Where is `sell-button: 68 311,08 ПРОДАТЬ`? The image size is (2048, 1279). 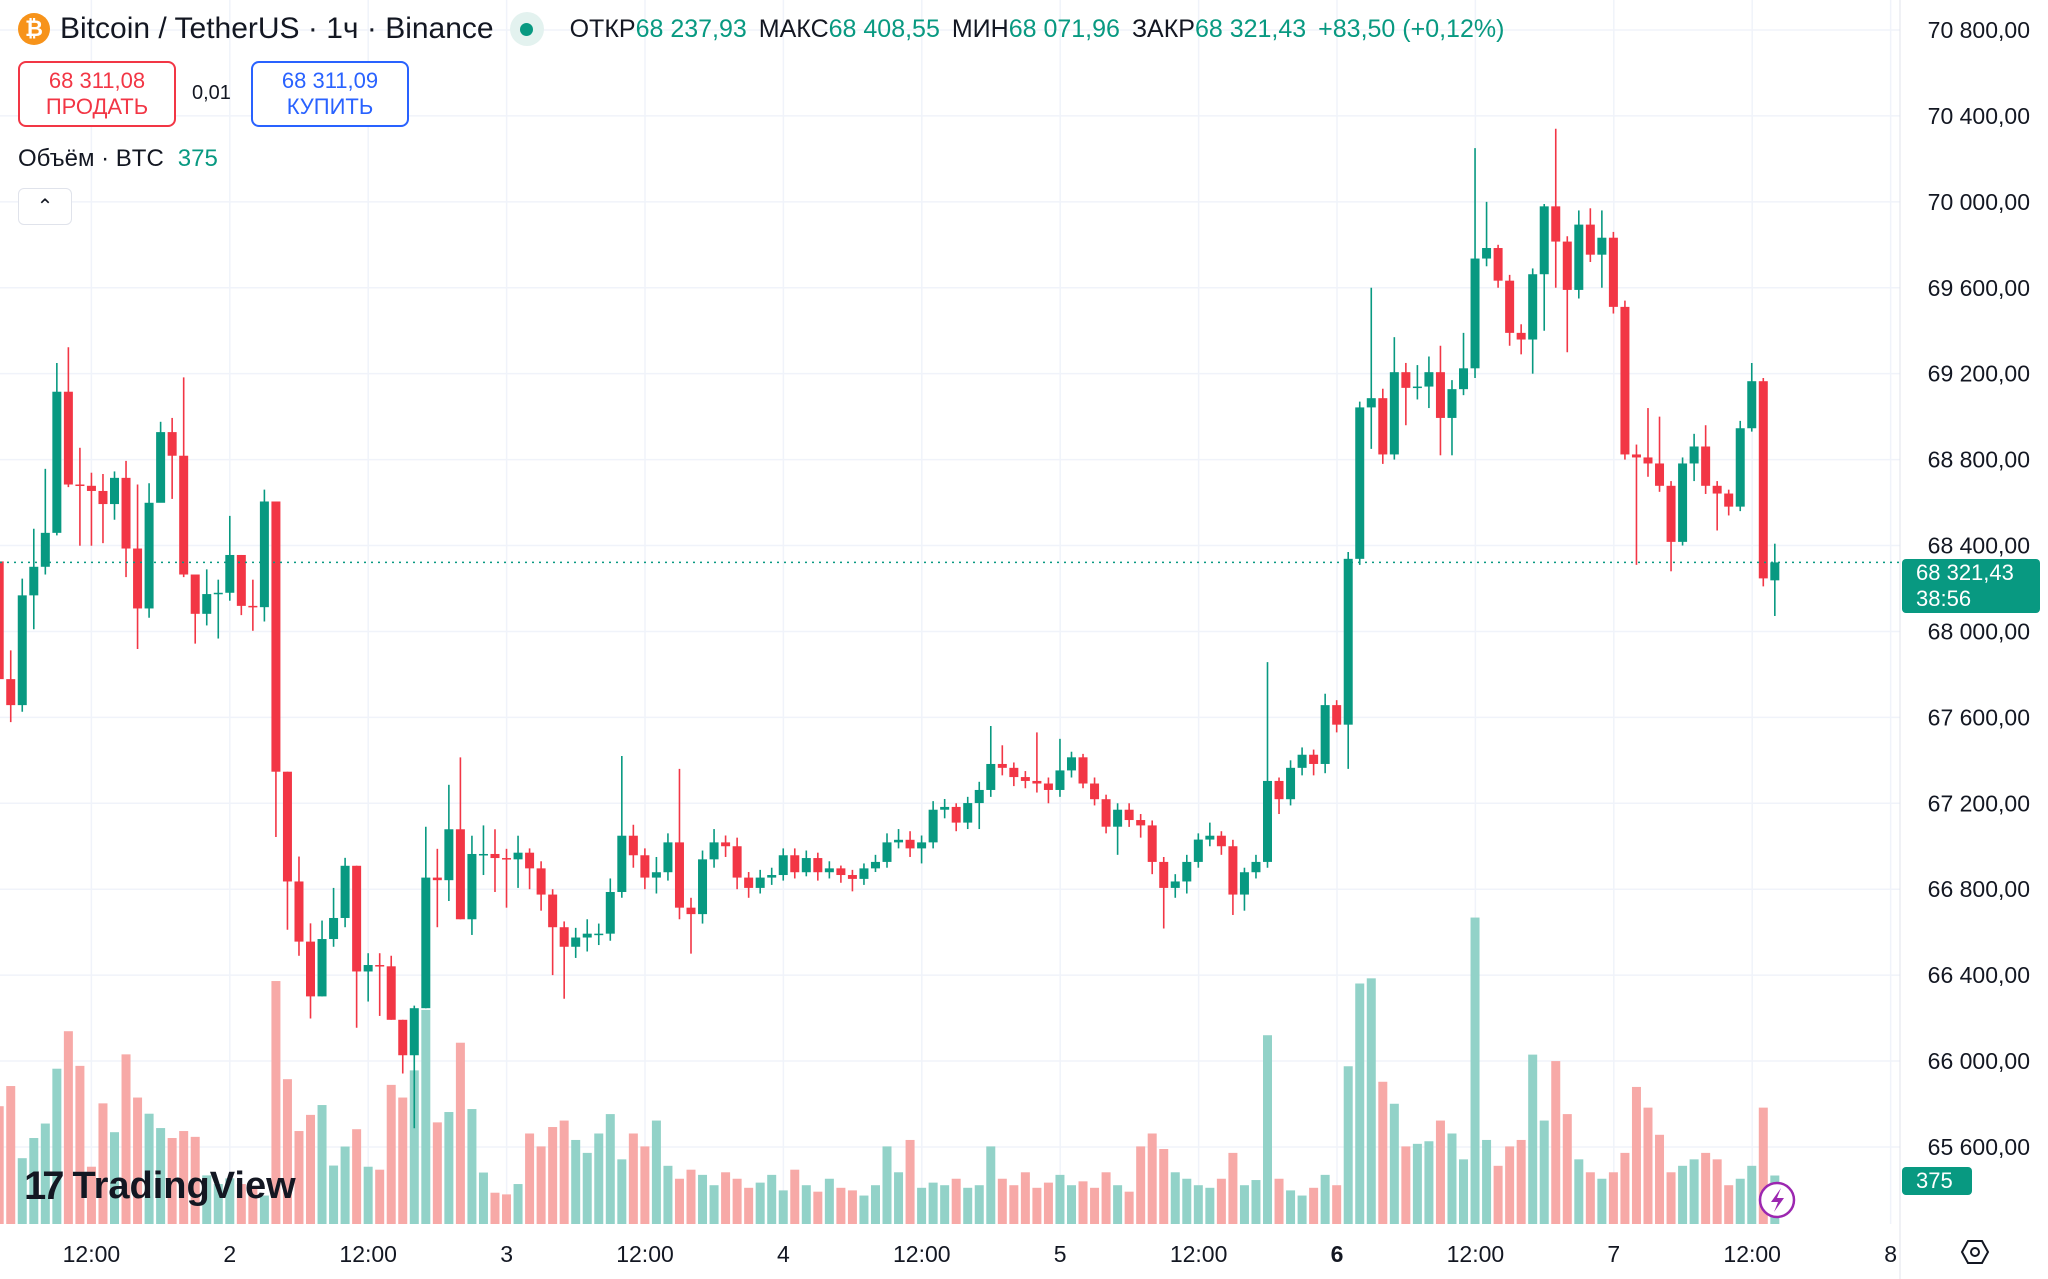 sell-button: 68 311,08 ПРОДАТЬ is located at coordinates (97, 94).